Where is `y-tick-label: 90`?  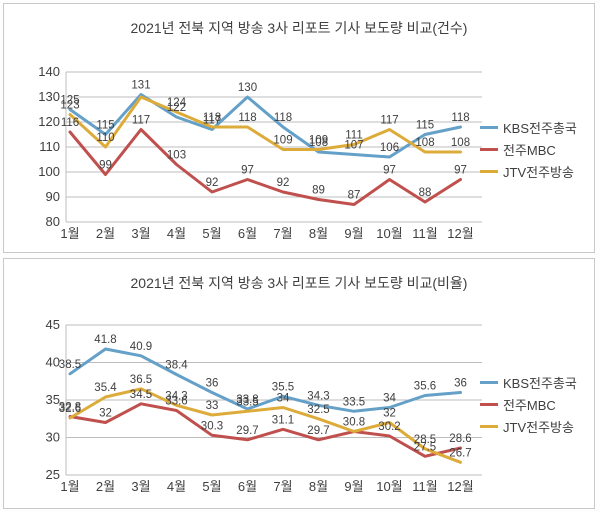
y-tick-label: 90 is located at coordinates (53, 196).